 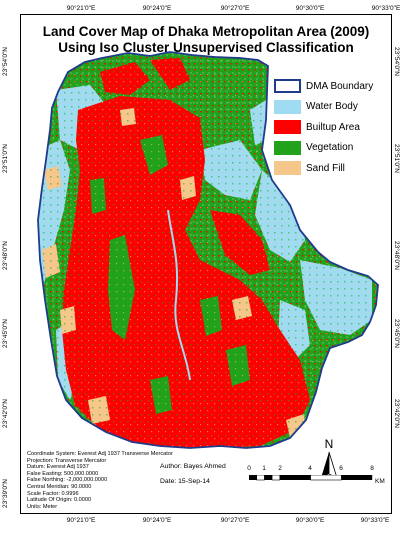 I want to click on metadata-line: Latitude Of Origin: 0.0000, so click(x=59, y=500).